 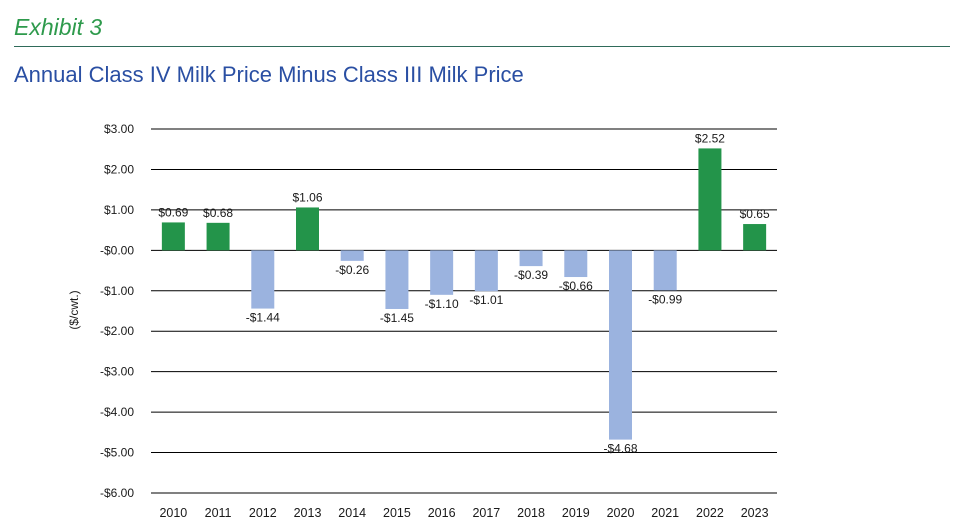 What do you see at coordinates (665, 513) in the screenshot?
I see `x-tick-label: 2021` at bounding box center [665, 513].